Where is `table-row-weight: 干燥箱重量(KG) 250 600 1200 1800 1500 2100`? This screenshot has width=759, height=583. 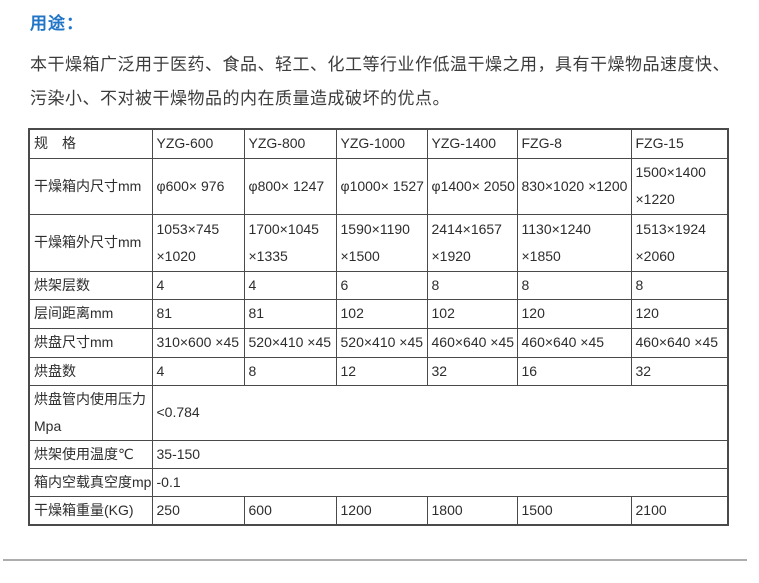 table-row-weight: 干燥箱重量(KG) 250 600 1200 1800 1500 2100 is located at coordinates (378, 510).